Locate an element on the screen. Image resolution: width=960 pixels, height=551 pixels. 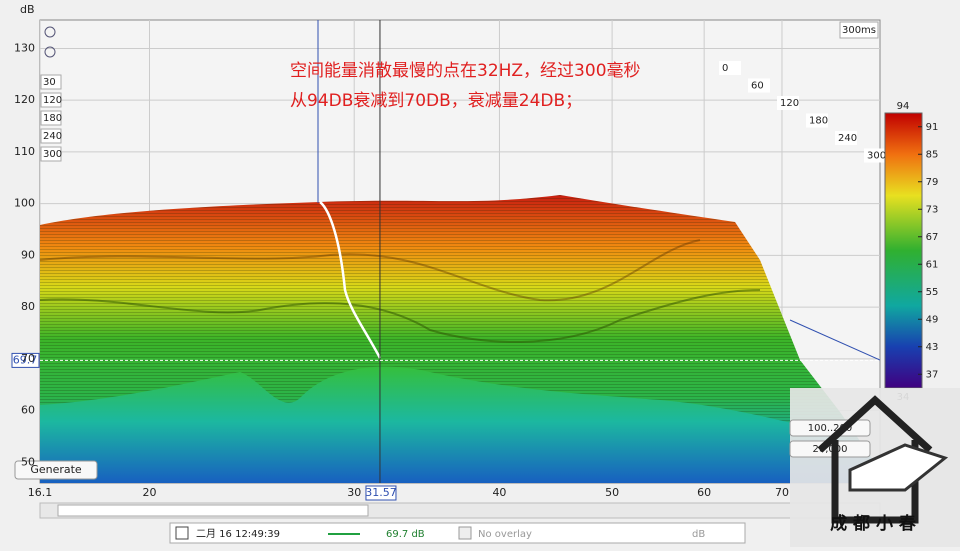
color-bar-max: 94 is located at coordinates (903, 106).